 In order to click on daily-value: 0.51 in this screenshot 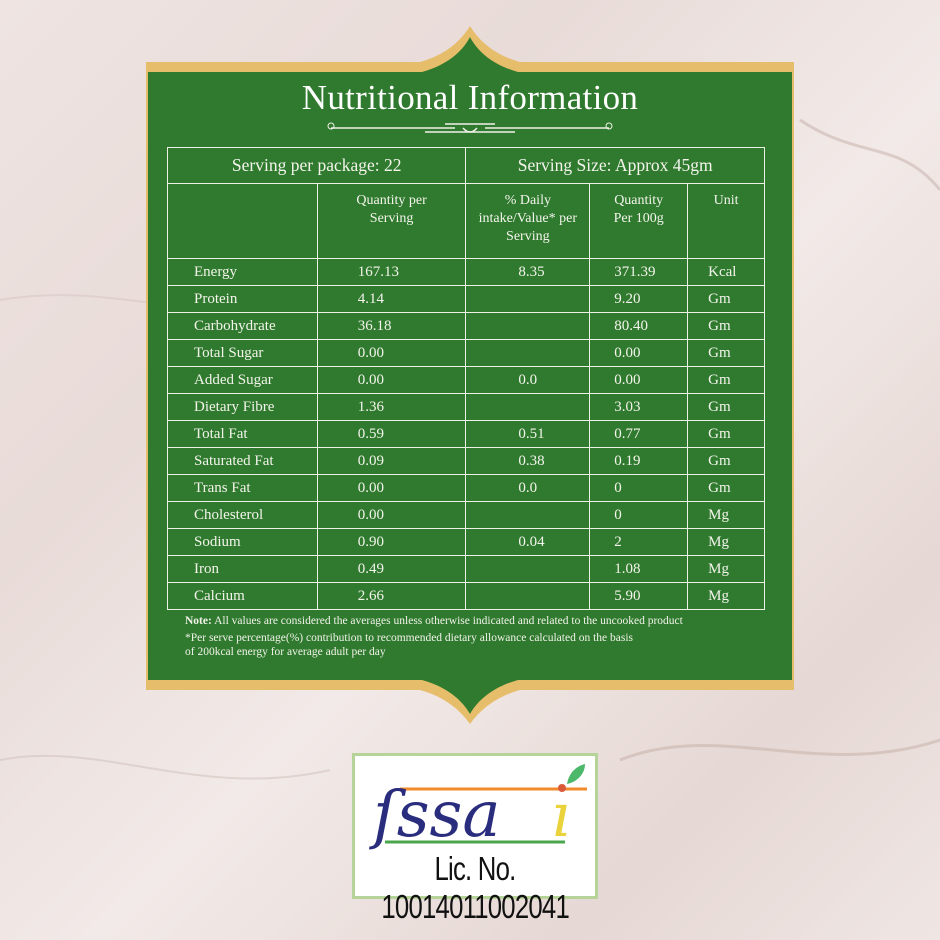, I will do `click(528, 434)`.